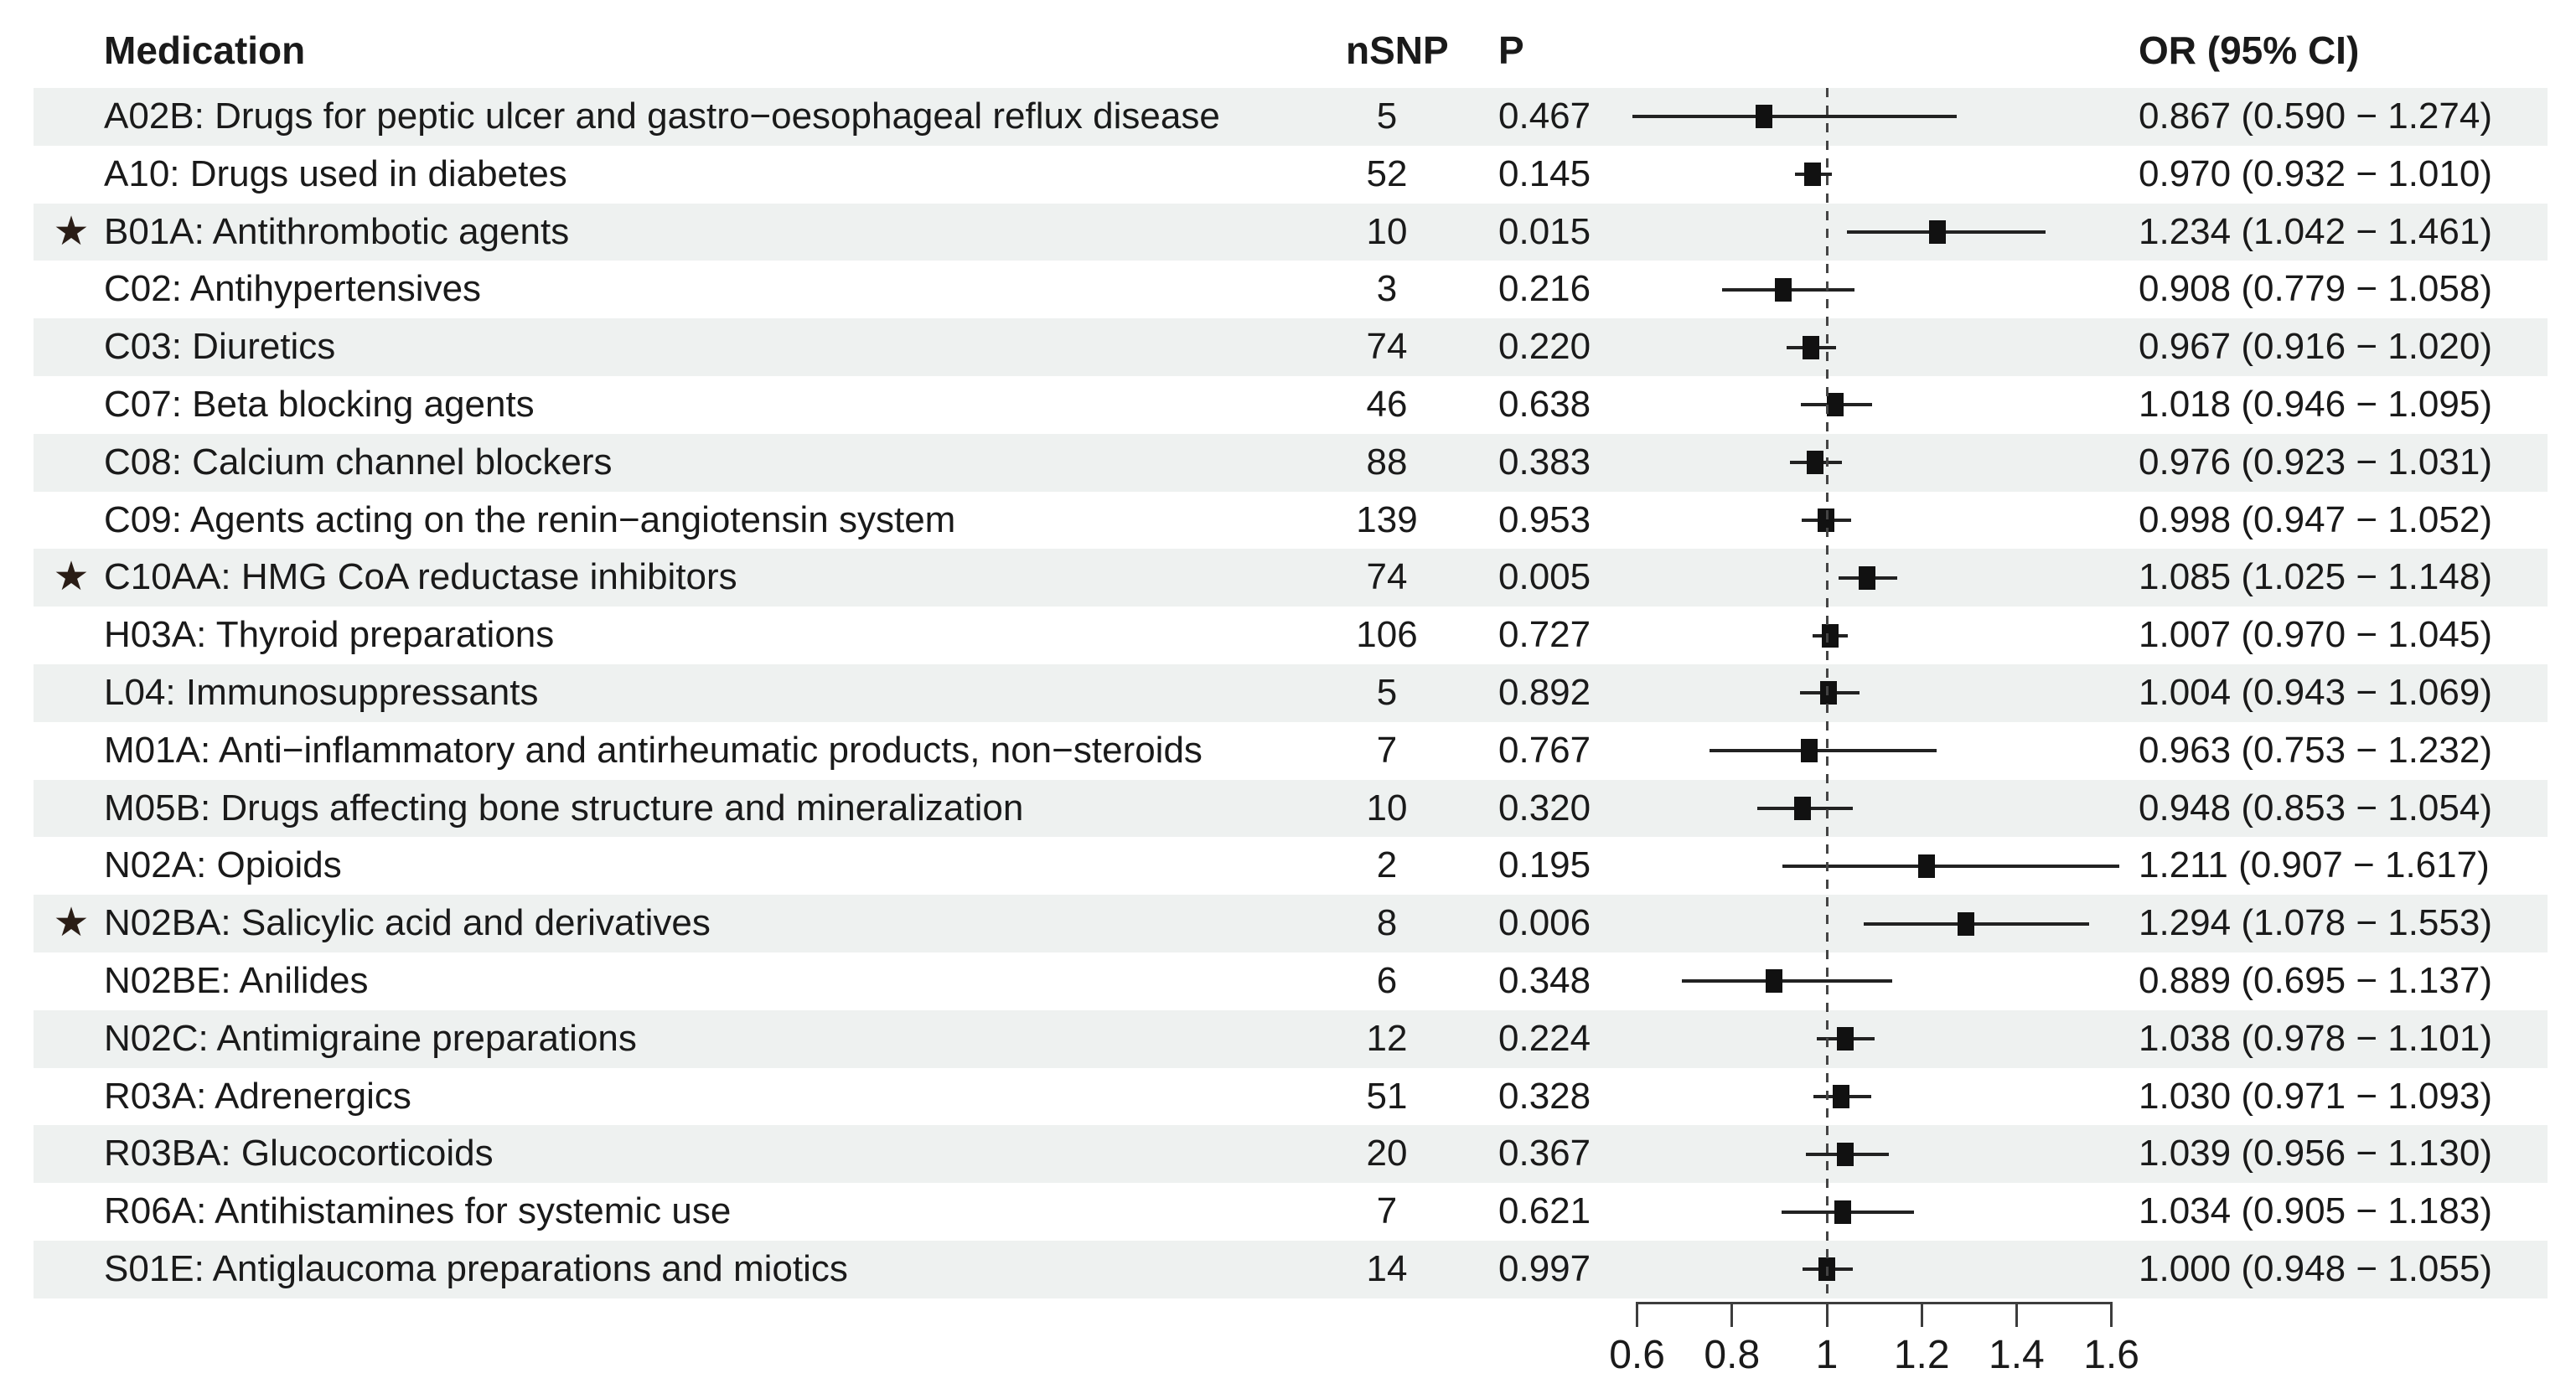  Describe the element at coordinates (293, 289) in the screenshot. I see `medication-label: C02: Antihypertensives` at that location.